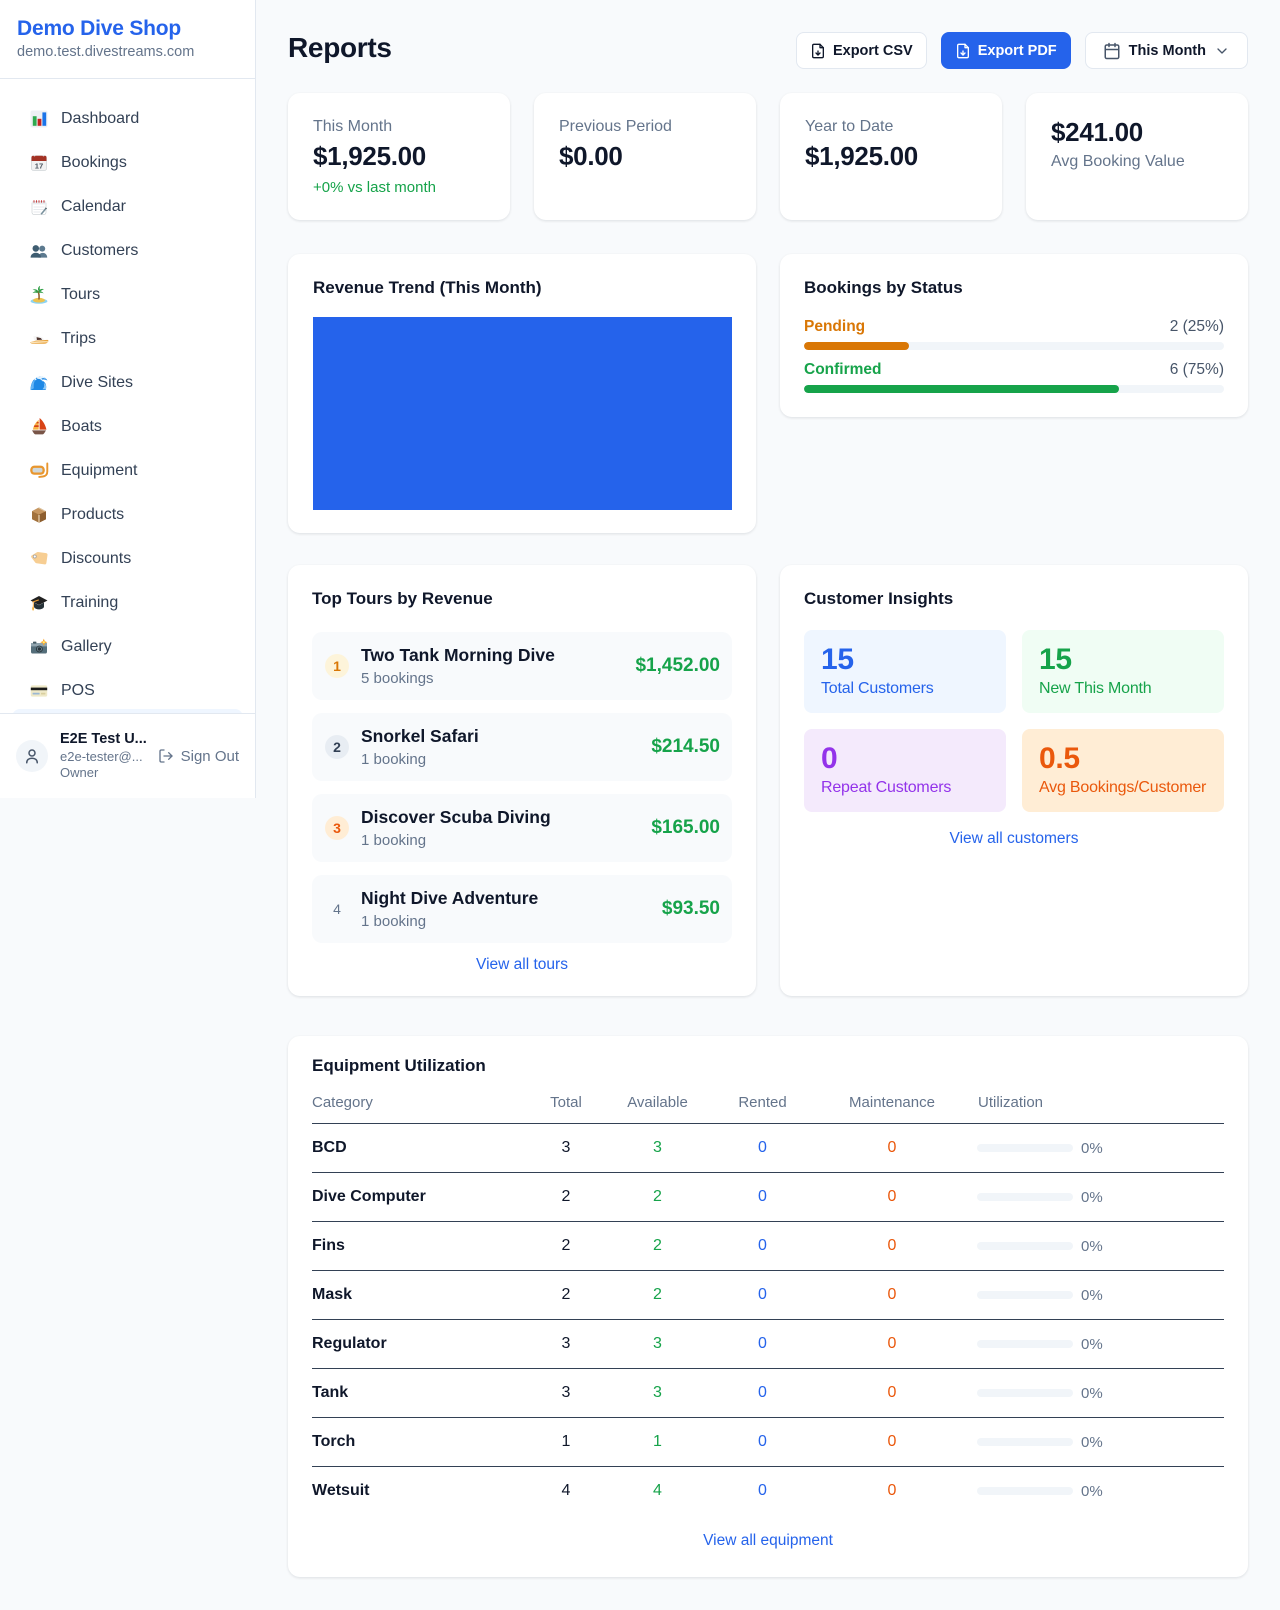  I want to click on svg-text: 17, so click(39, 166).